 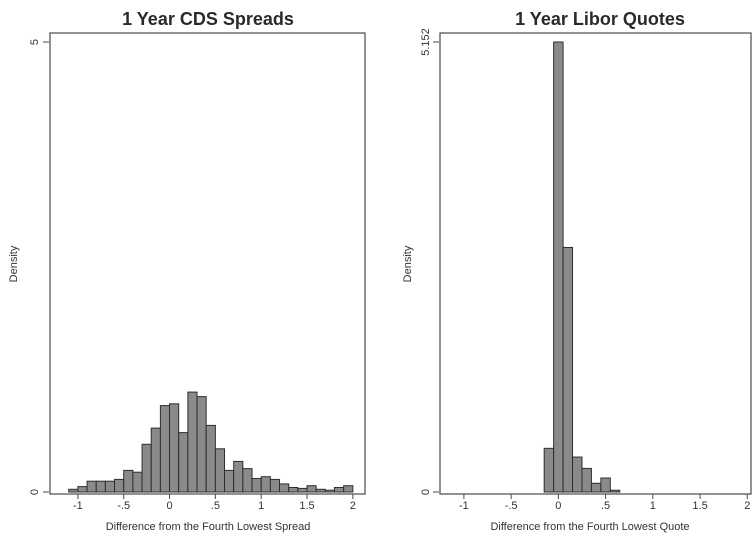 I want to click on libor-y-tick-label: 5.152, so click(x=426, y=42).